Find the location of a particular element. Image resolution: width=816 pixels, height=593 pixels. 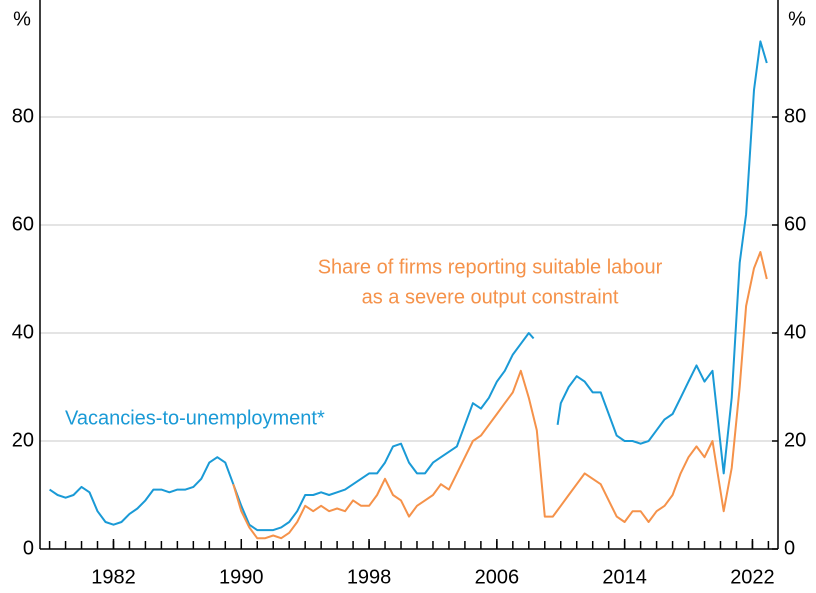

annotation: Share of firms reporting suitable labour is located at coordinates (490, 267).